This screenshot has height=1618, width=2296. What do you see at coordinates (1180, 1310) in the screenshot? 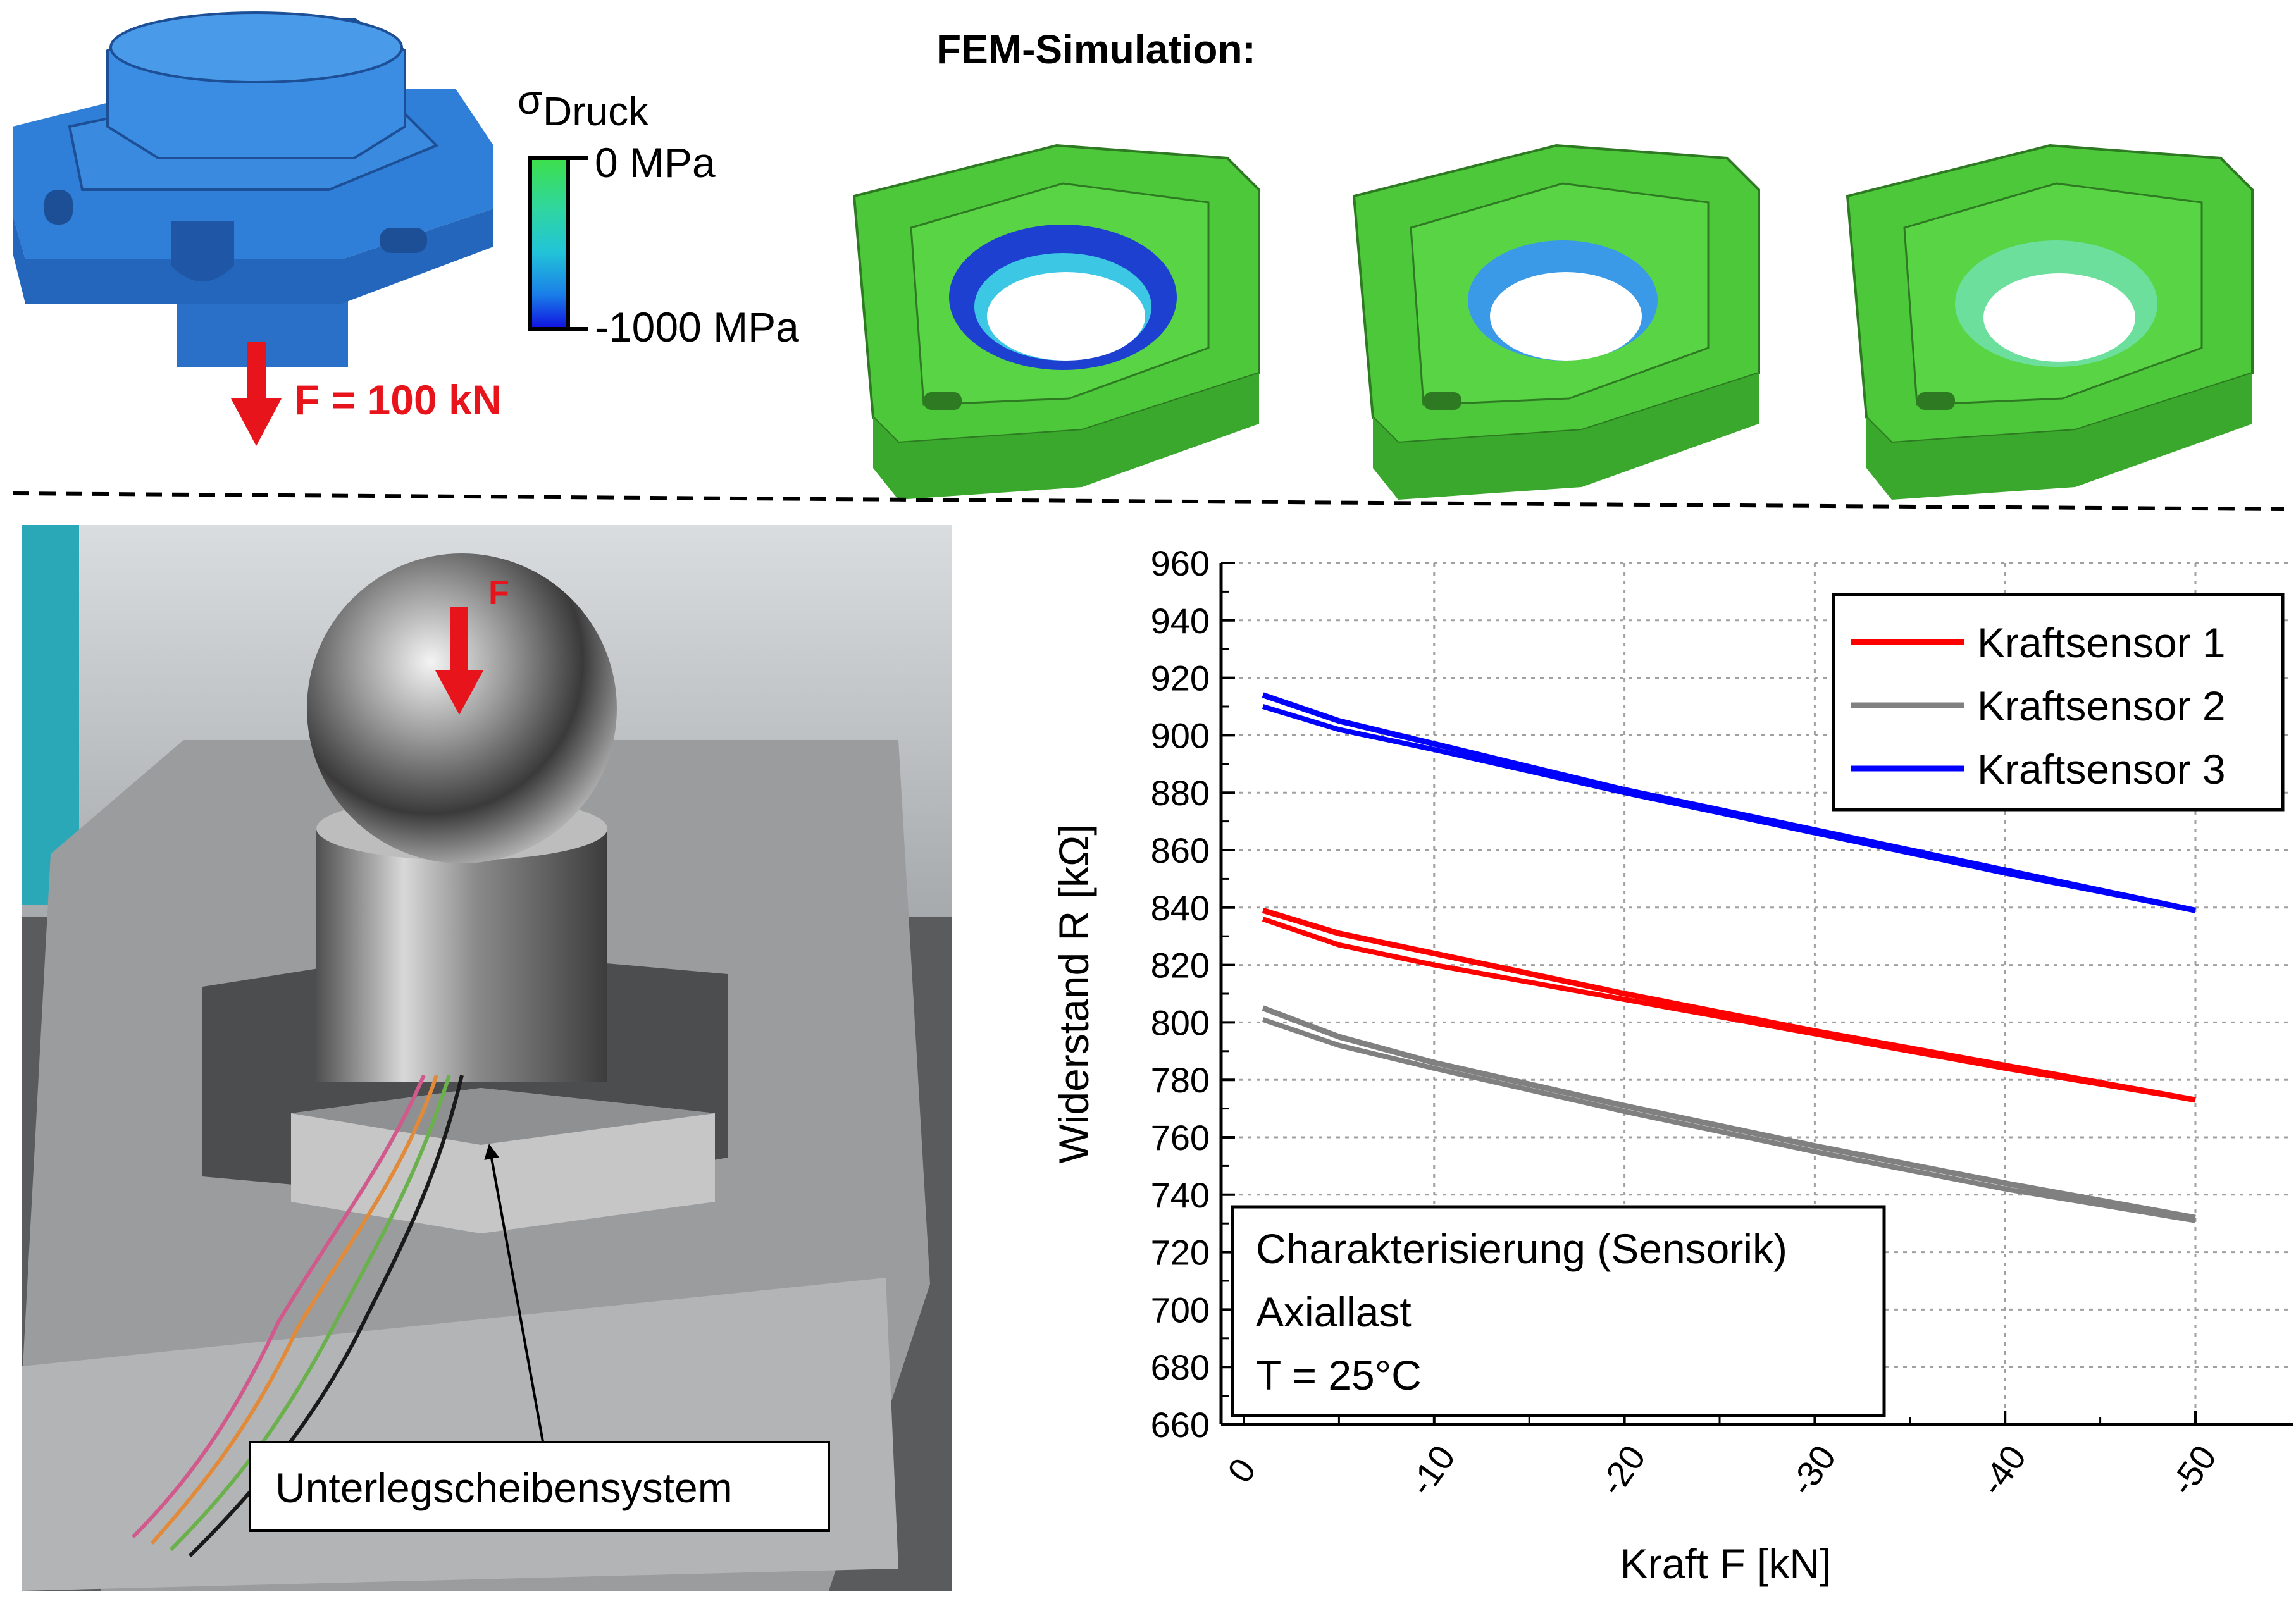
I see `y-tick-label: 700` at bounding box center [1180, 1310].